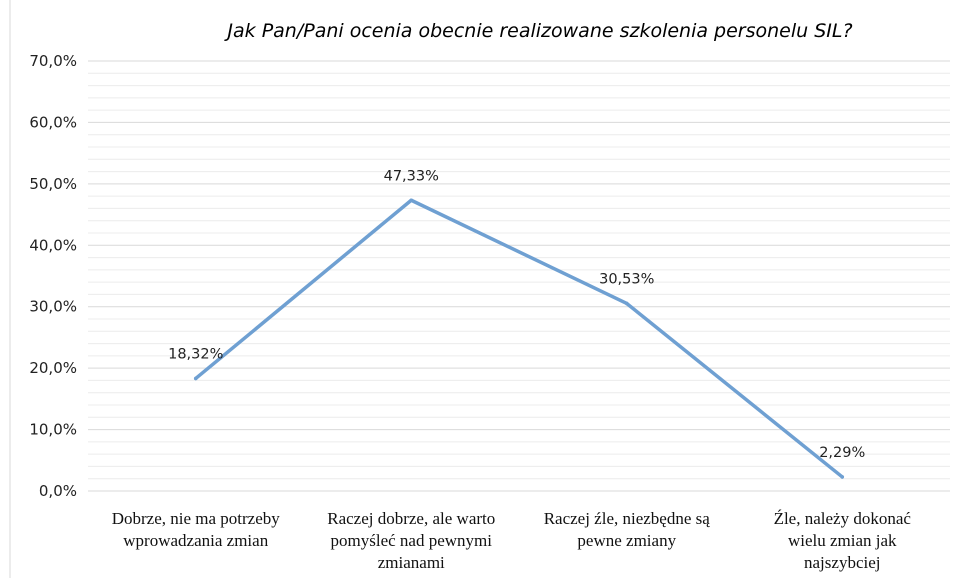 The width and height of the screenshot is (958, 578). What do you see at coordinates (195, 354) in the screenshot?
I see `data-label: 18,32%` at bounding box center [195, 354].